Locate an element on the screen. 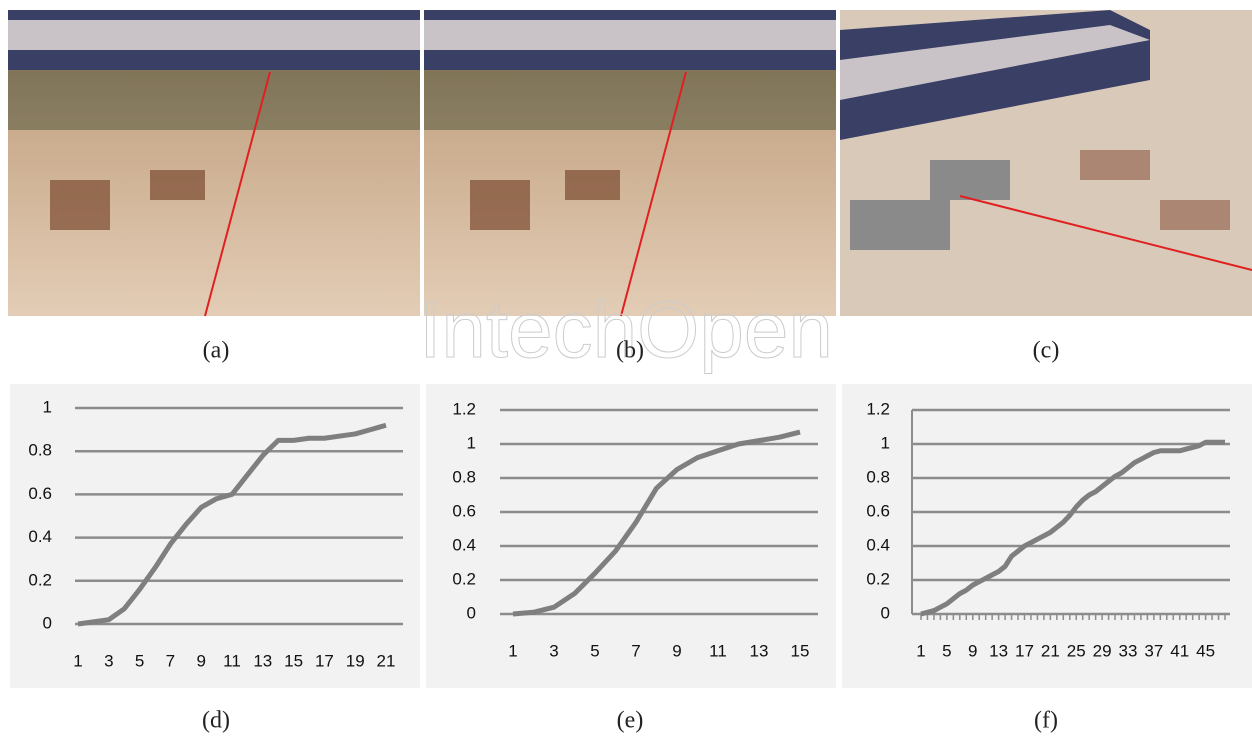  caption: (c) is located at coordinates (1046, 351).